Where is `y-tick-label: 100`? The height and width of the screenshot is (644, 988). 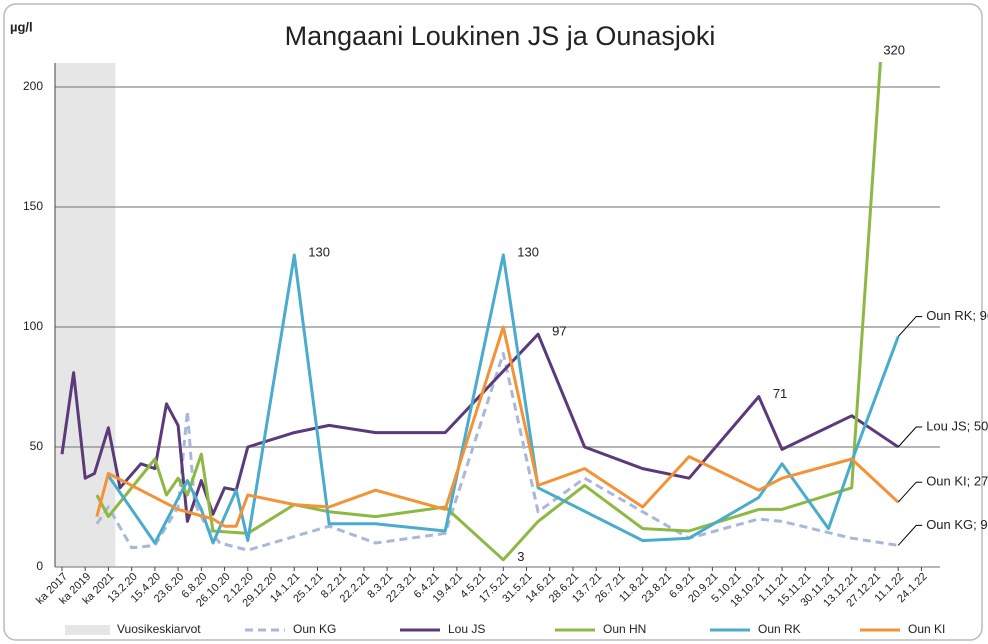
y-tick-label: 100 is located at coordinates (33, 326).